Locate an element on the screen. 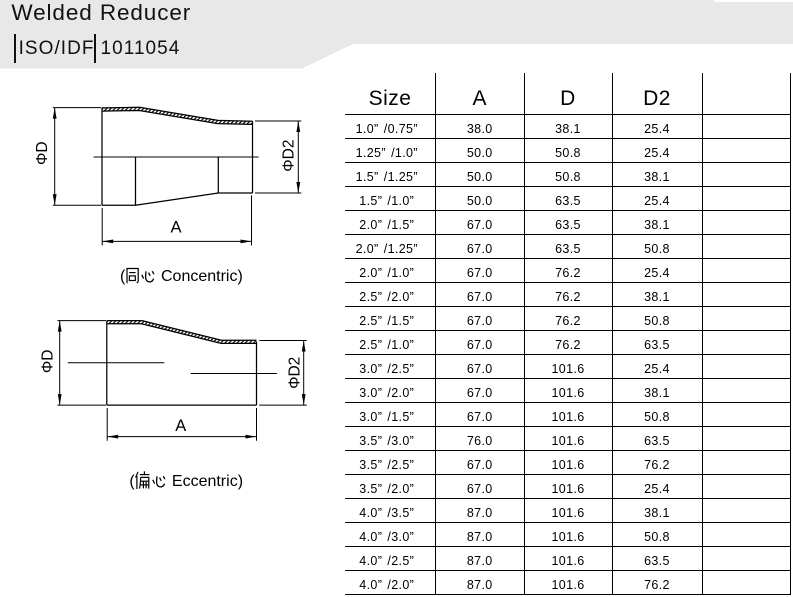 This screenshot has height=597, width=793. svg-text: Concentric) is located at coordinates (202, 276).